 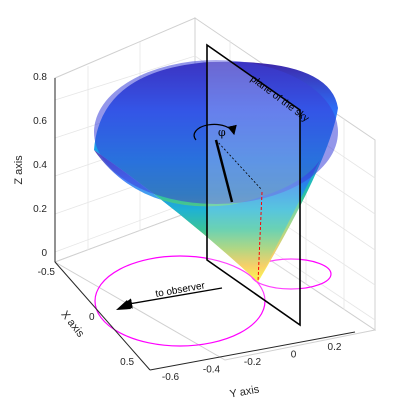 What do you see at coordinates (245, 391) in the screenshot?
I see `y-axis-label: Y axis` at bounding box center [245, 391].